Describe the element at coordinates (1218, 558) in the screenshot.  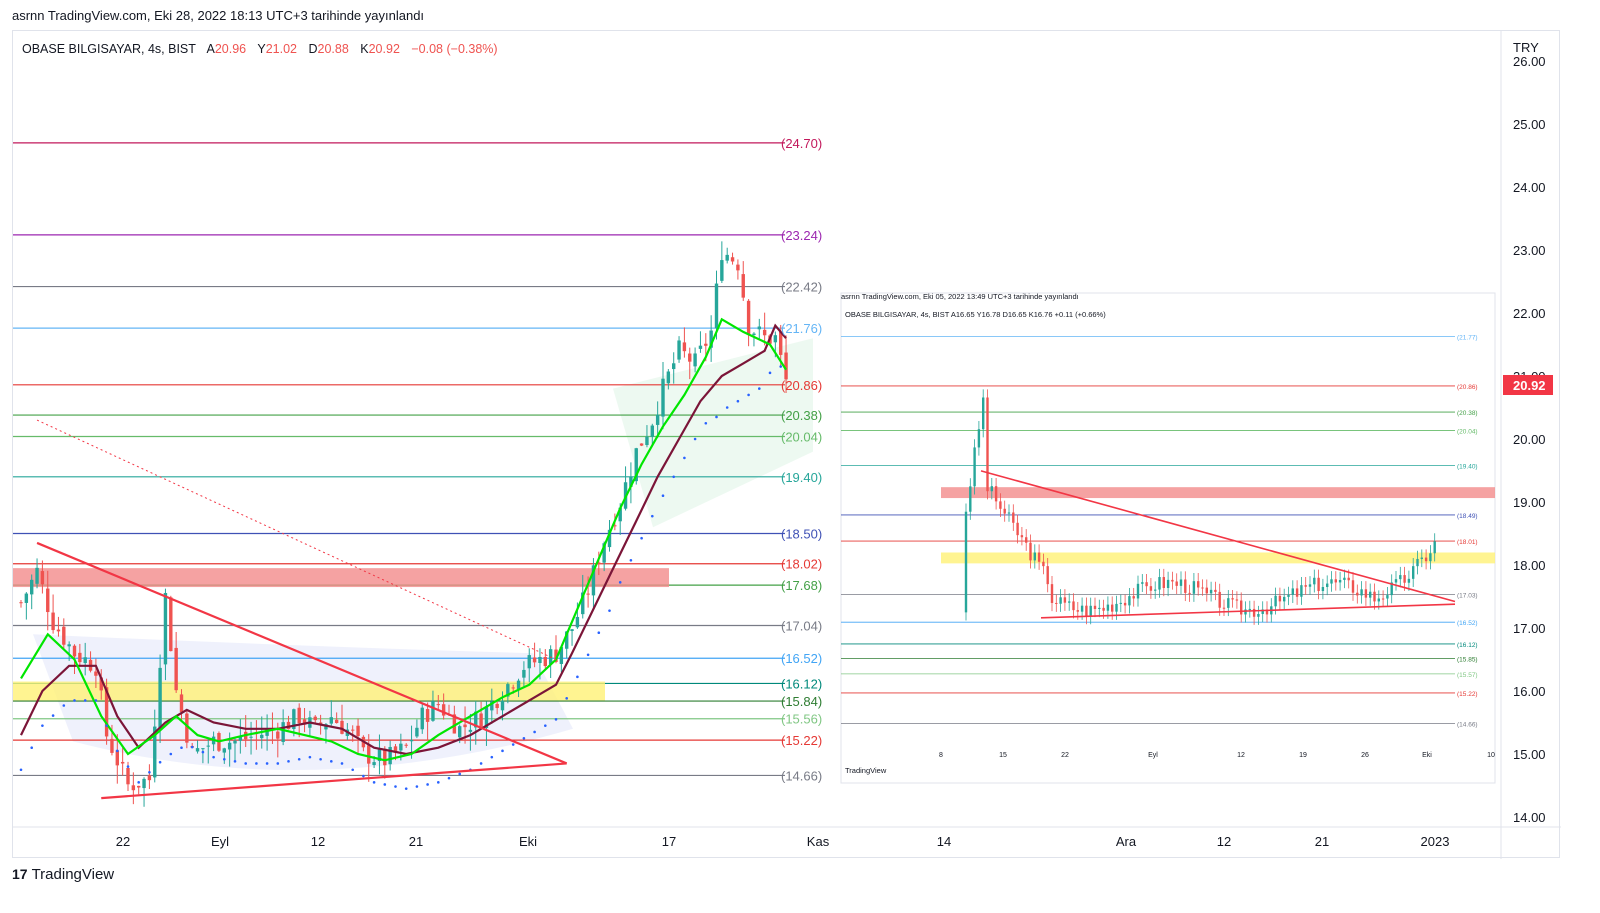
I see `inset-yellow-band` at that location.